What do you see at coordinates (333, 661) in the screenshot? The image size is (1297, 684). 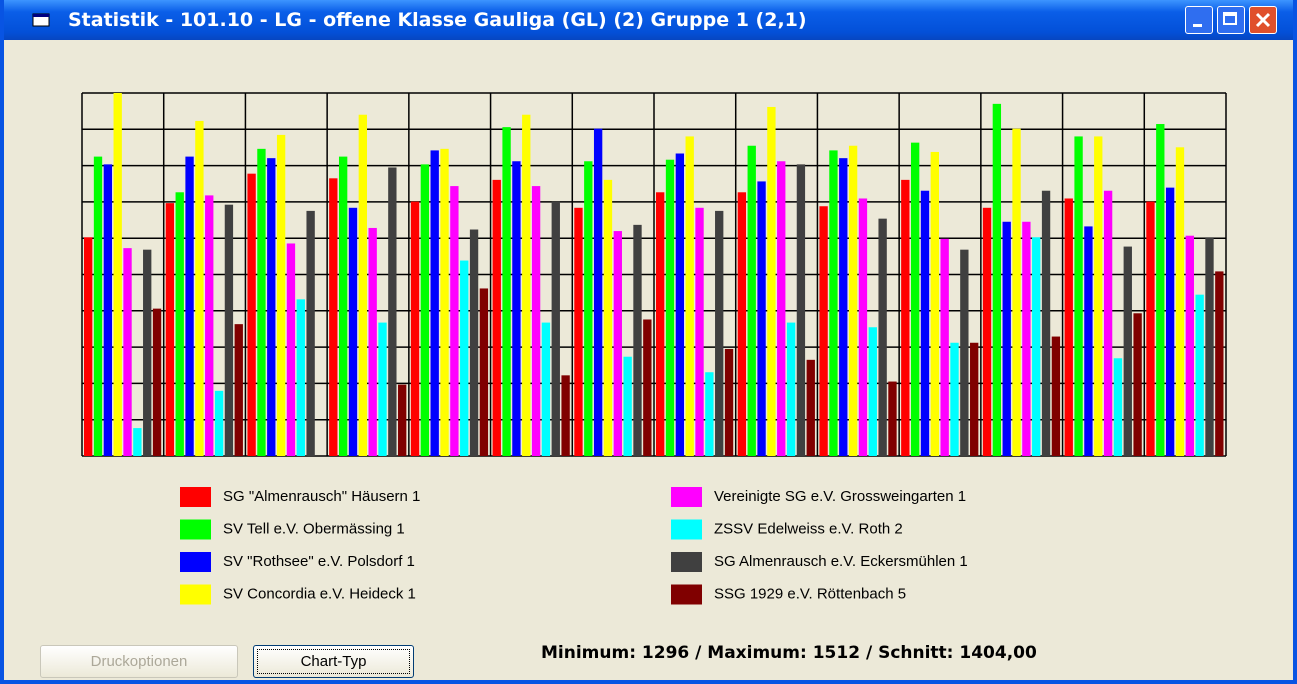 I see `chart-type-button: Chart-Typ` at bounding box center [333, 661].